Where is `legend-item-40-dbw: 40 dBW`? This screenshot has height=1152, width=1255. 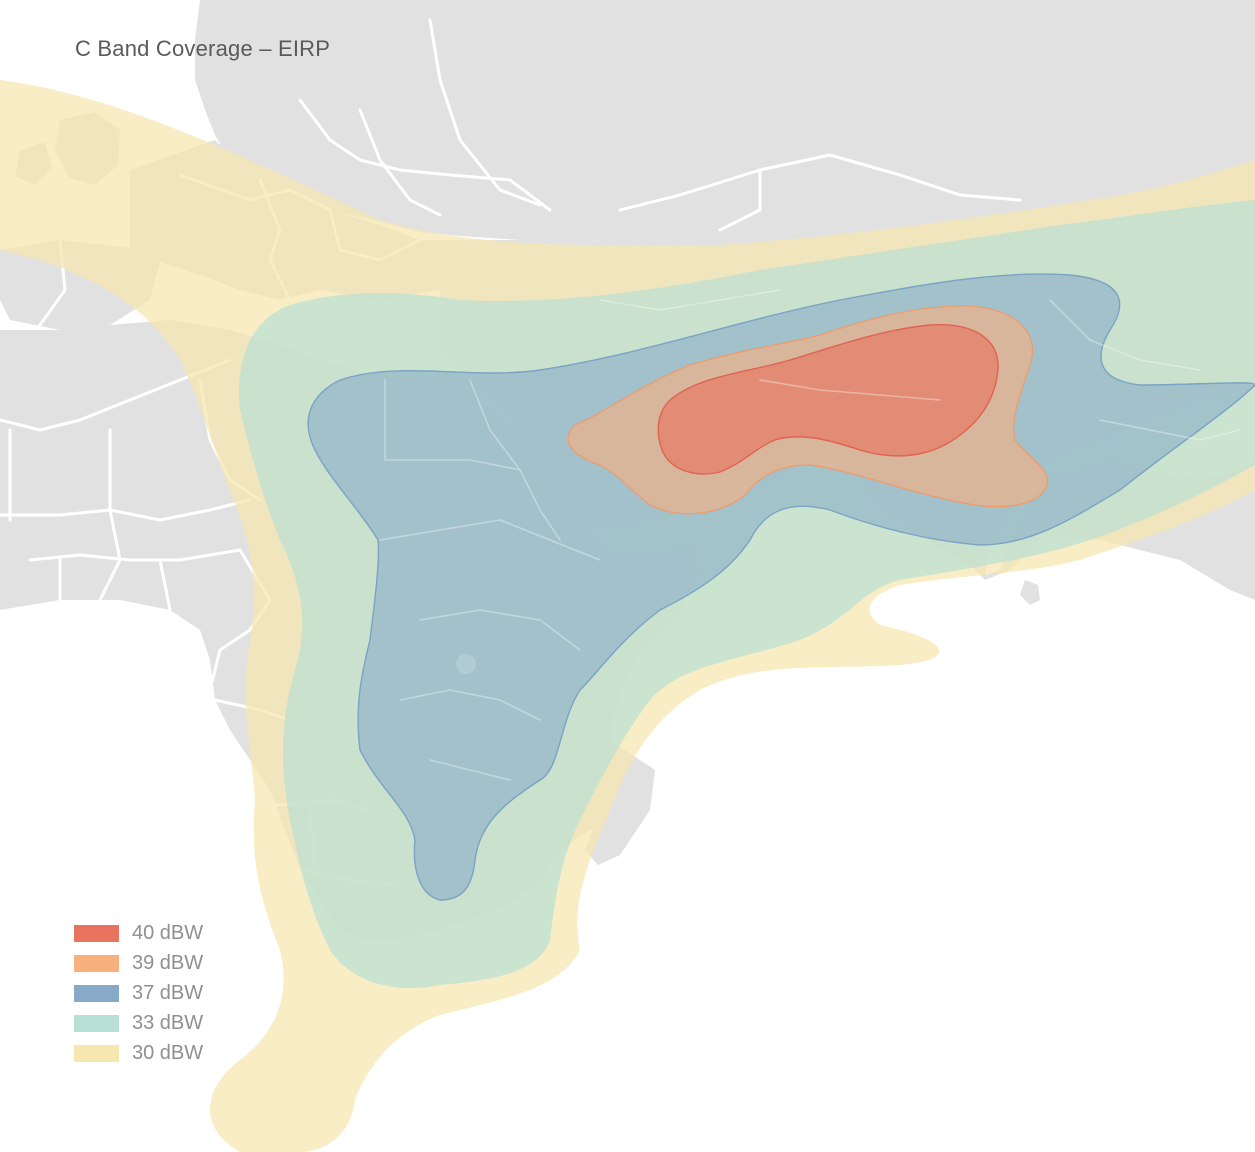
legend-item-40-dbw: 40 dBW is located at coordinates (174, 933).